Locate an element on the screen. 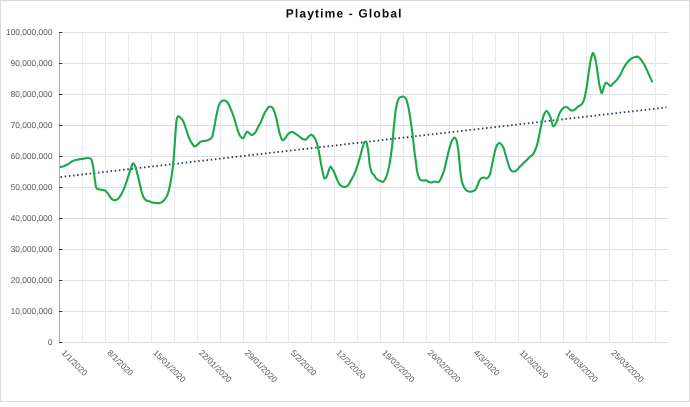  svg-text: 30,000,000 is located at coordinates (32, 249).